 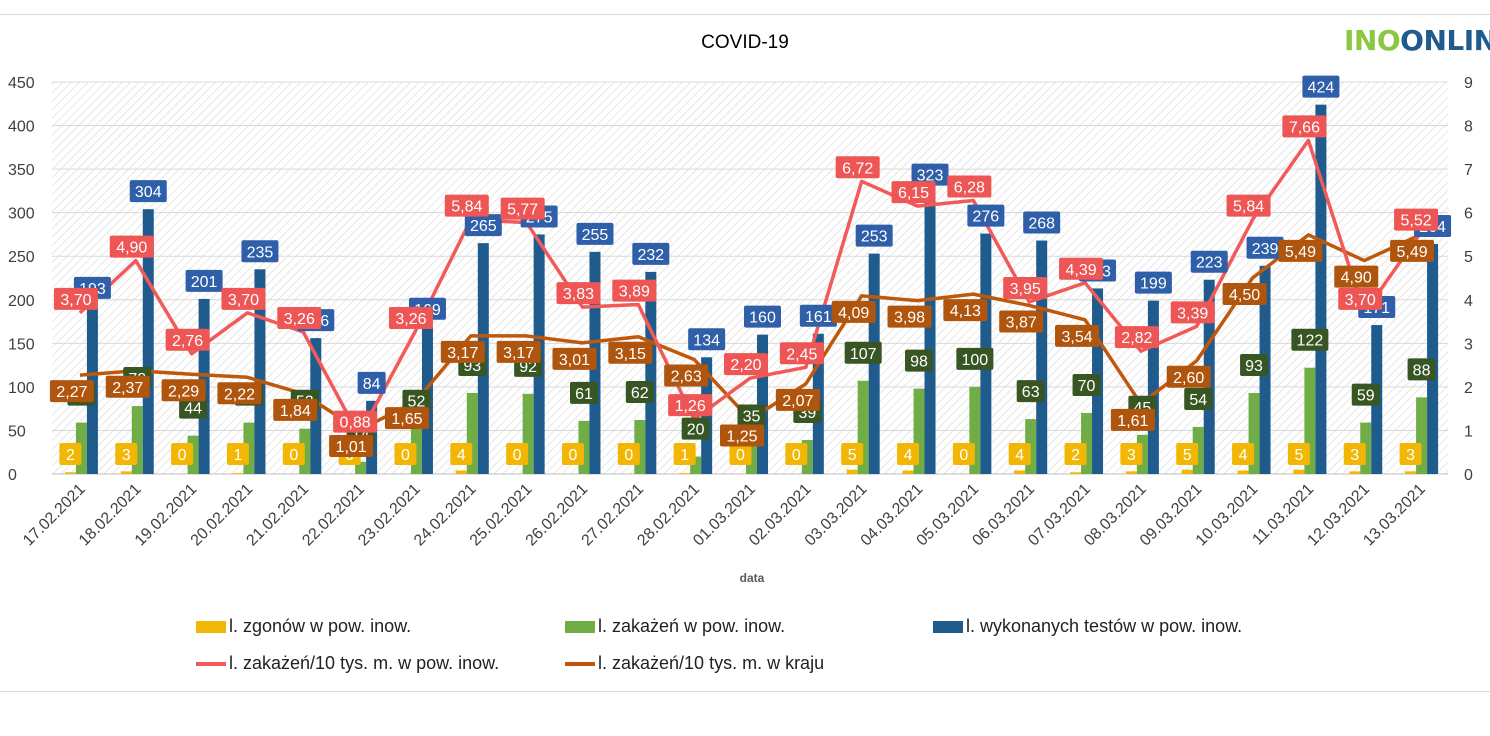 I want to click on label-local-rate: 2,45, so click(x=801, y=354).